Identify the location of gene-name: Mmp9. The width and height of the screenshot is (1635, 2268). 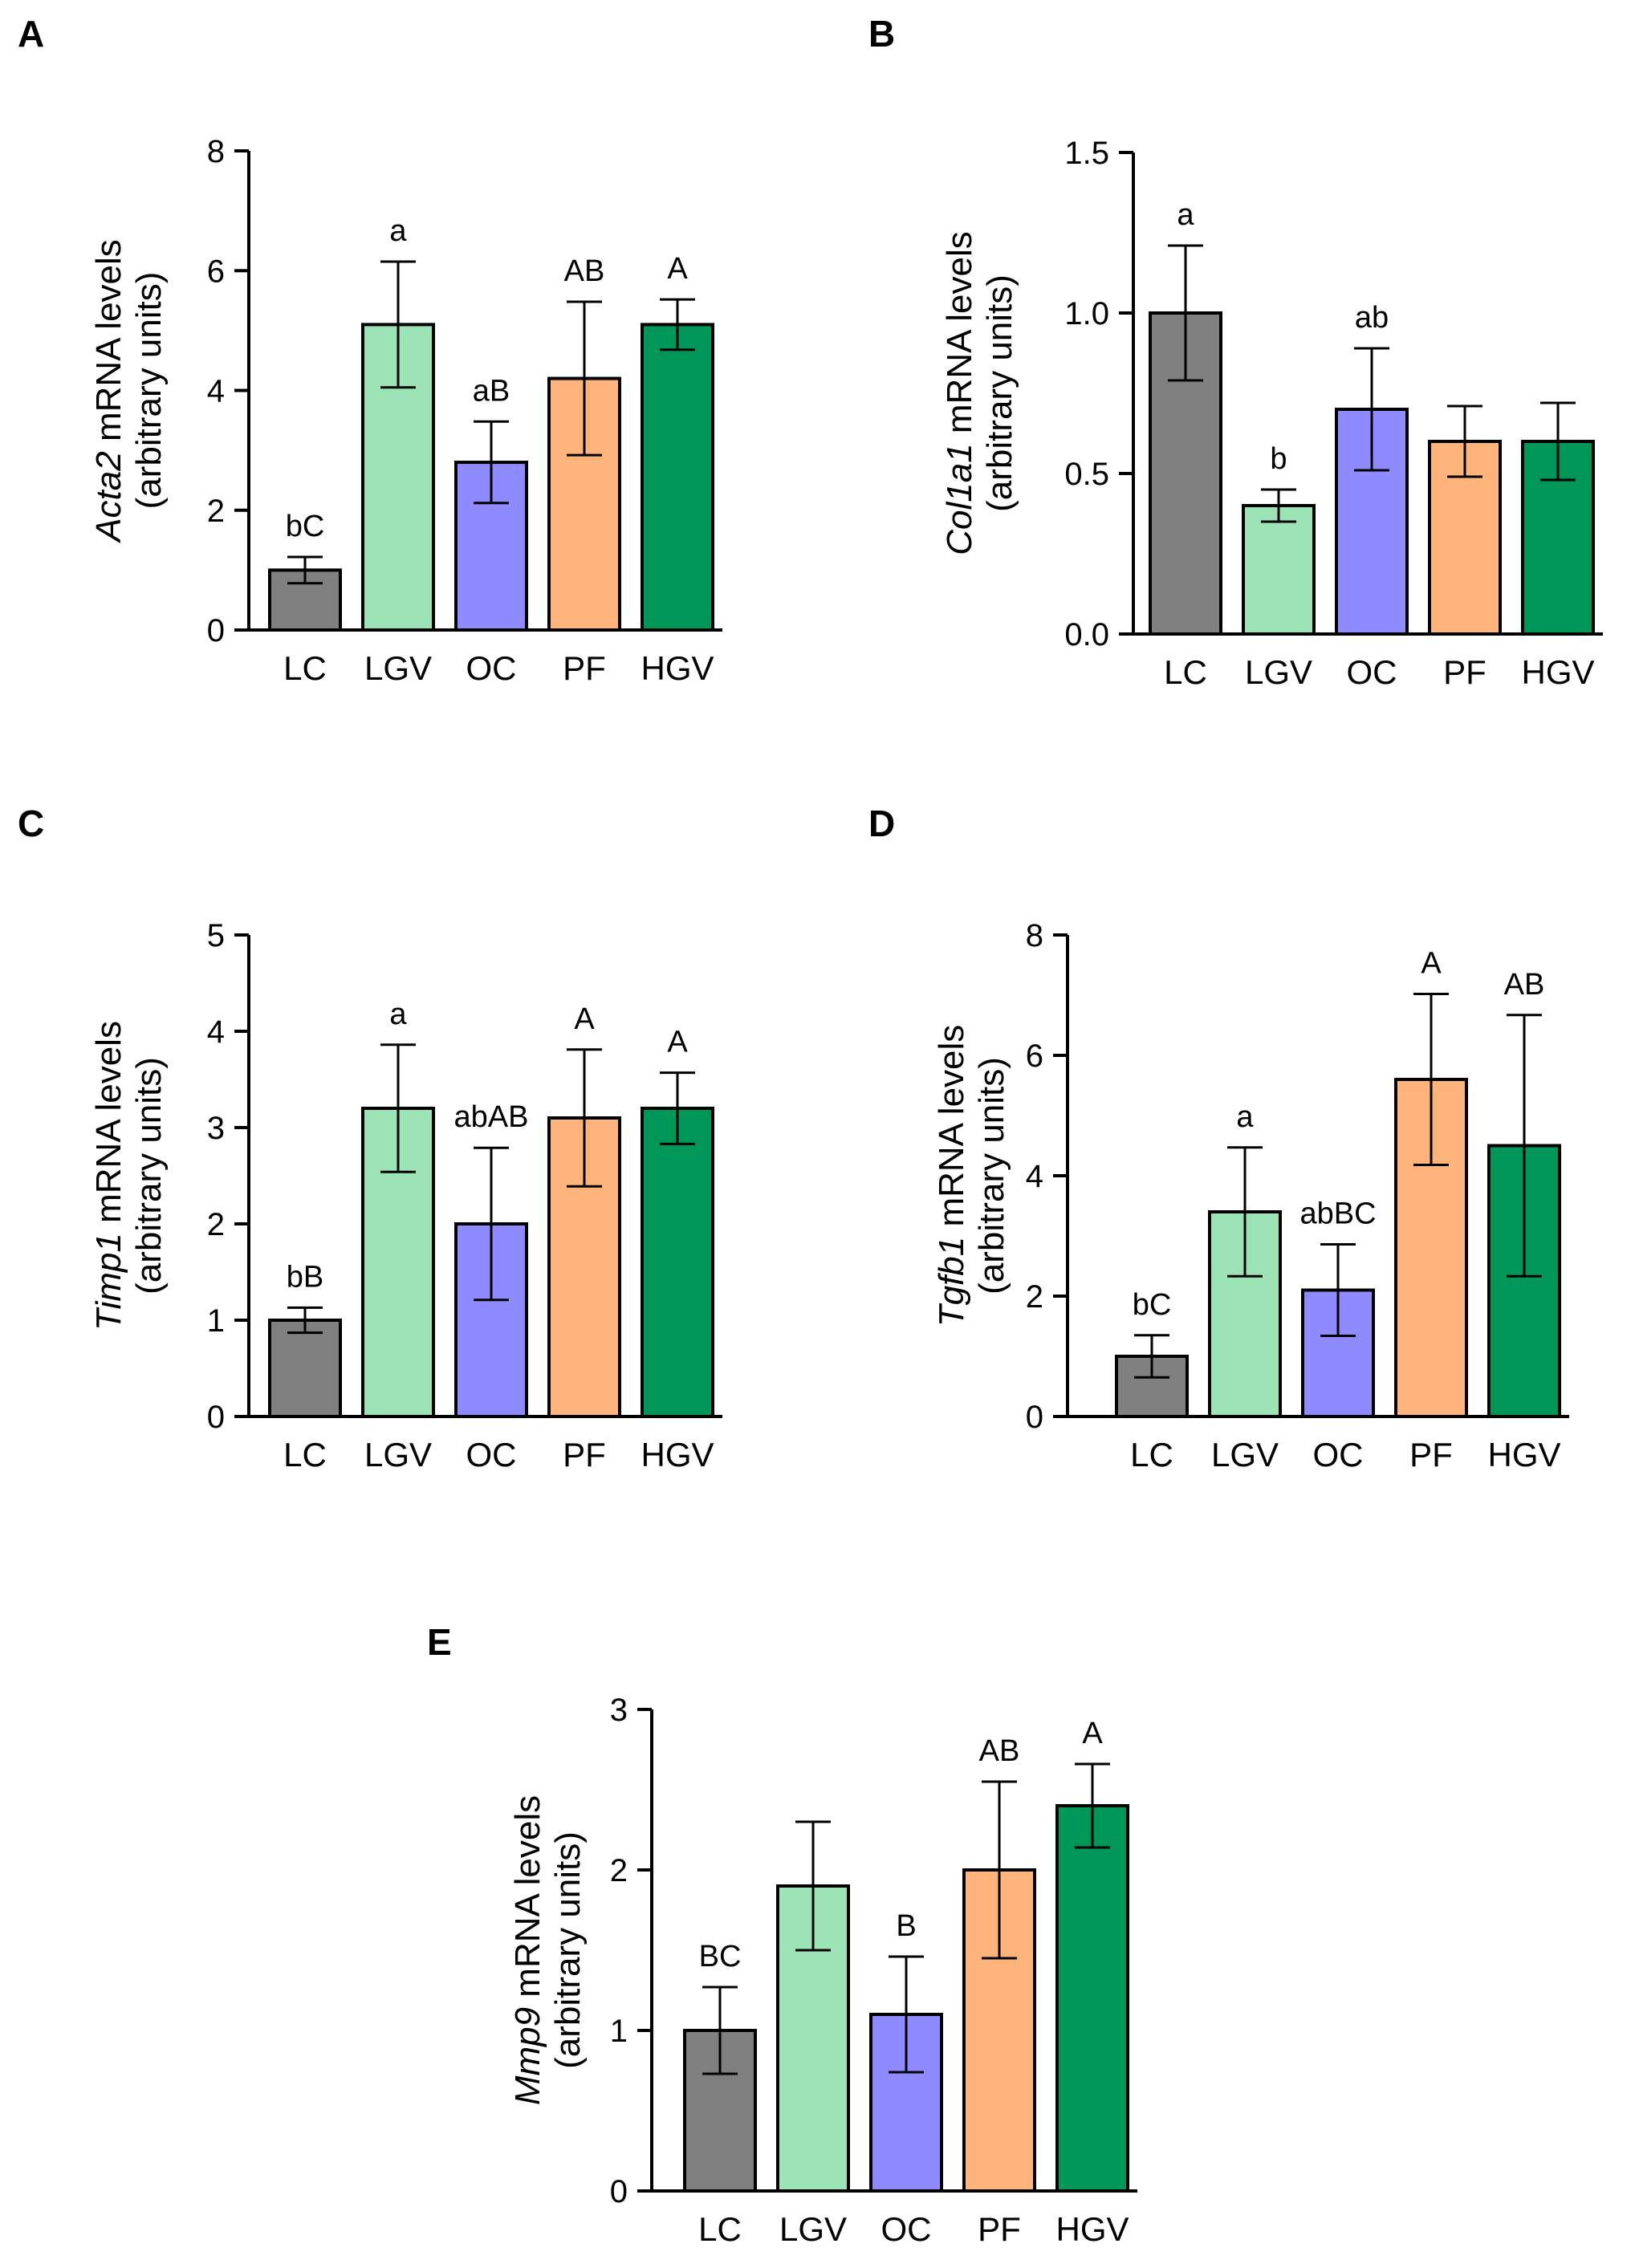
(527, 2056).